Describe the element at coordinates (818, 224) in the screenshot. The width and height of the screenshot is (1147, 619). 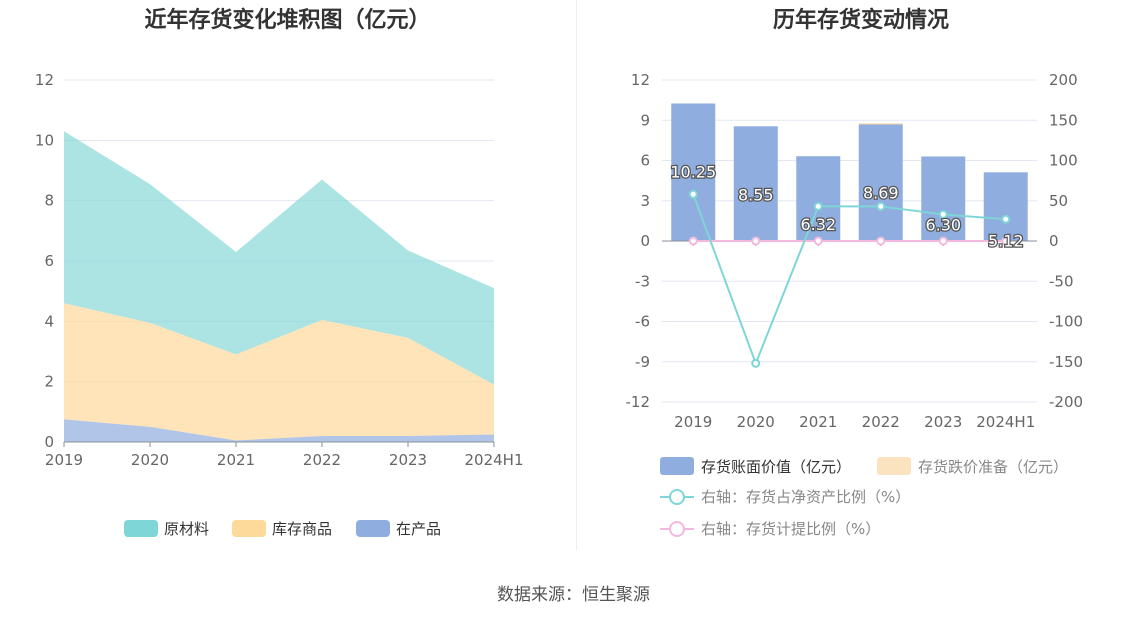
I see `bar-data-label: 6.32` at that location.